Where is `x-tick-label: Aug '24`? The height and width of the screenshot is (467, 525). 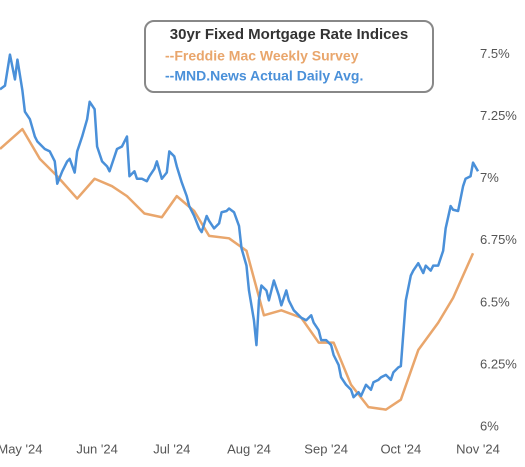 x-tick-label: Aug '24 is located at coordinates (249, 448).